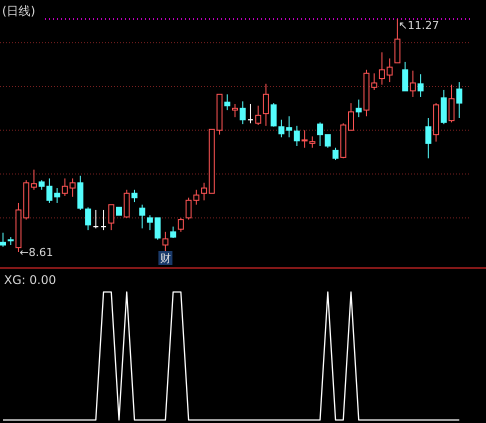 The width and height of the screenshot is (486, 423). What do you see at coordinates (19, 11) in the screenshot?
I see `chart-title: (日线)` at bounding box center [19, 11].